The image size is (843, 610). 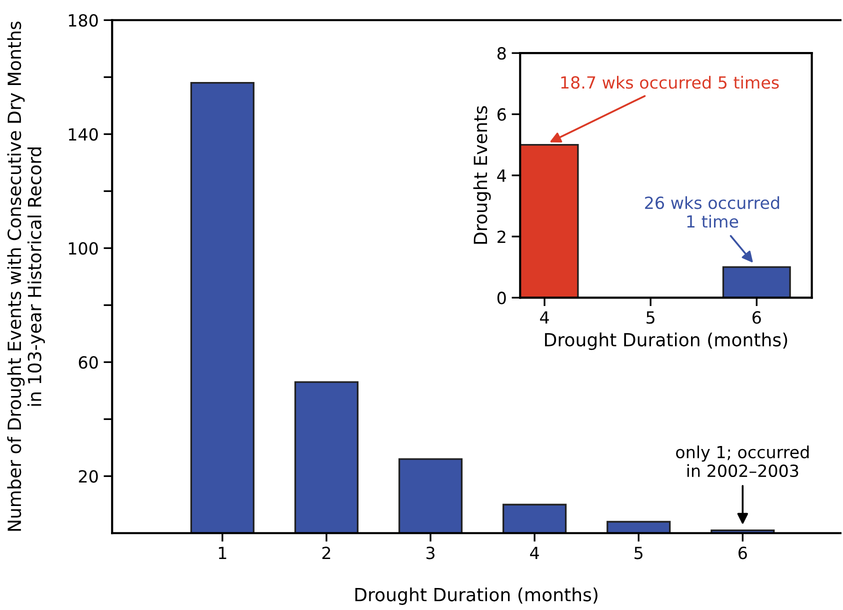 I want to click on y-tick-label: 8, so click(x=501, y=53).